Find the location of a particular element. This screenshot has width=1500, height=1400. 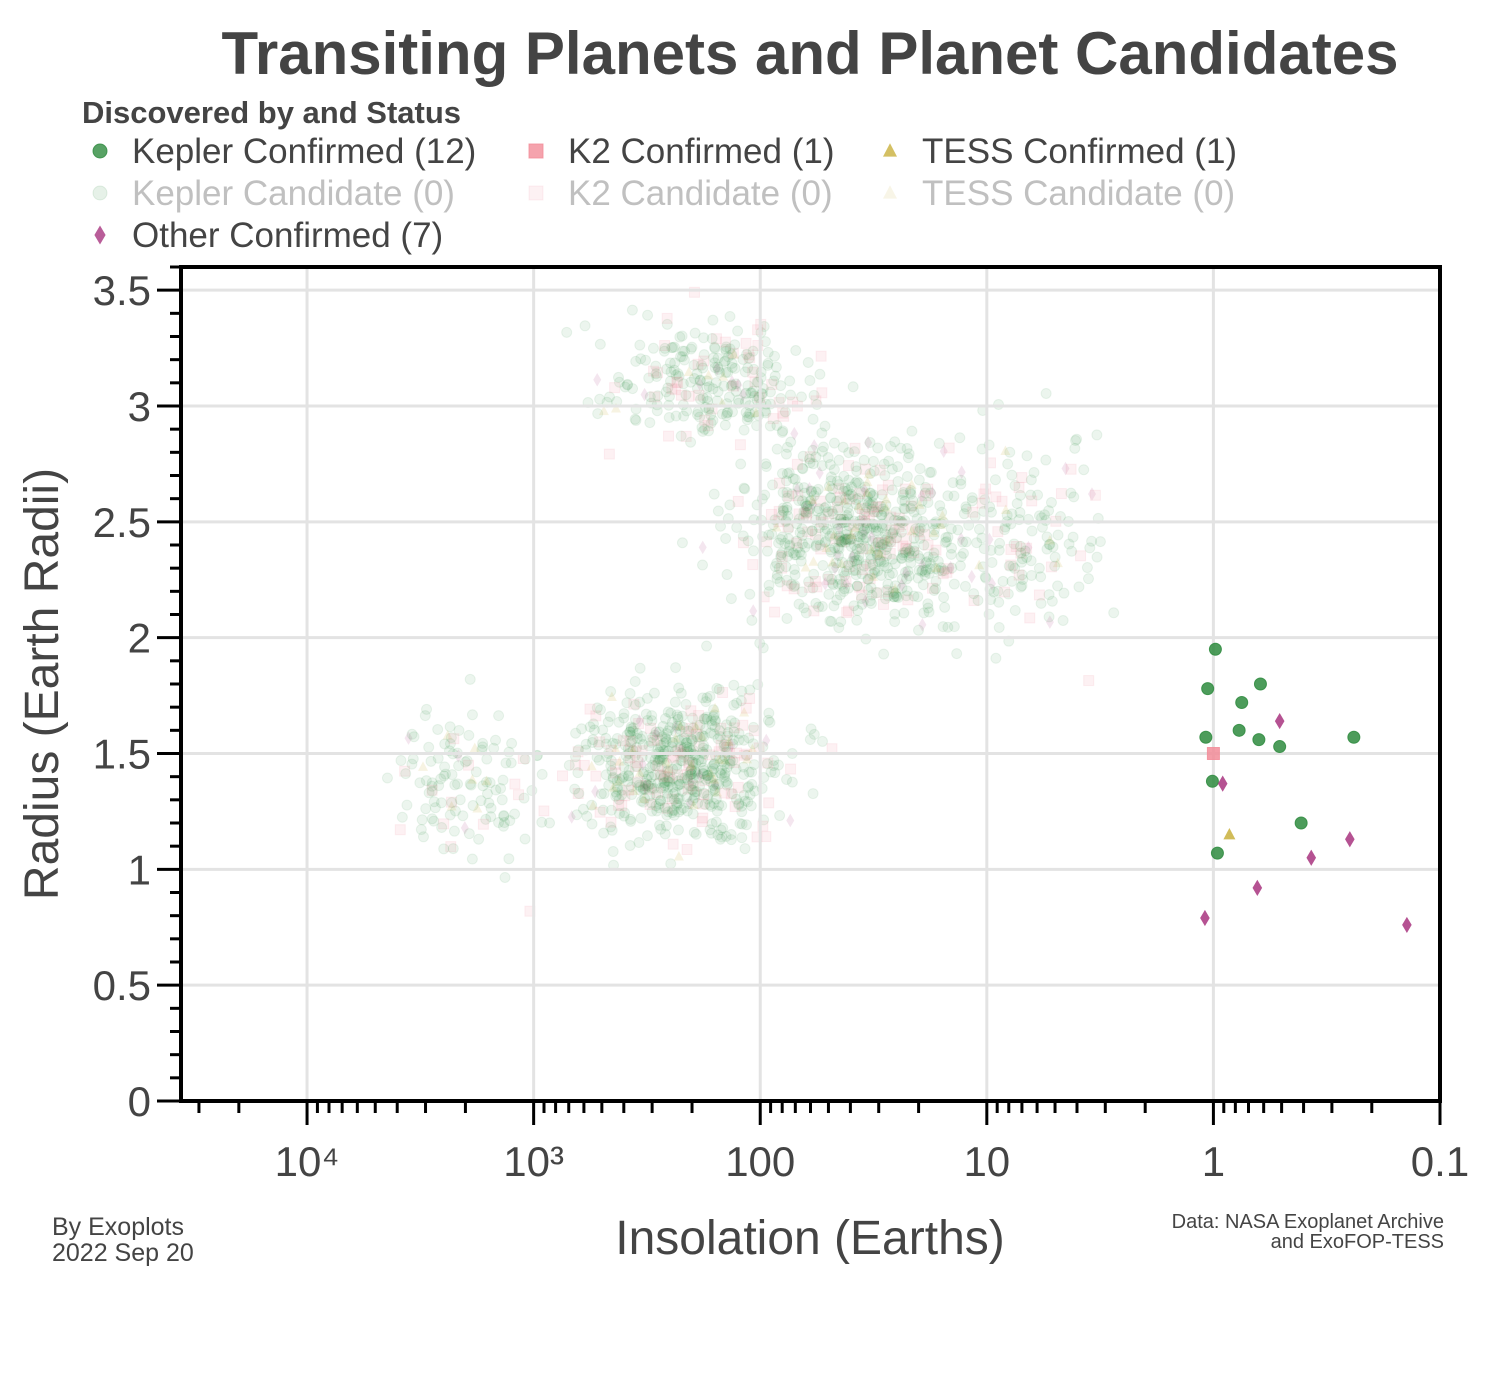

legend-marker is located at coordinates (100, 151).